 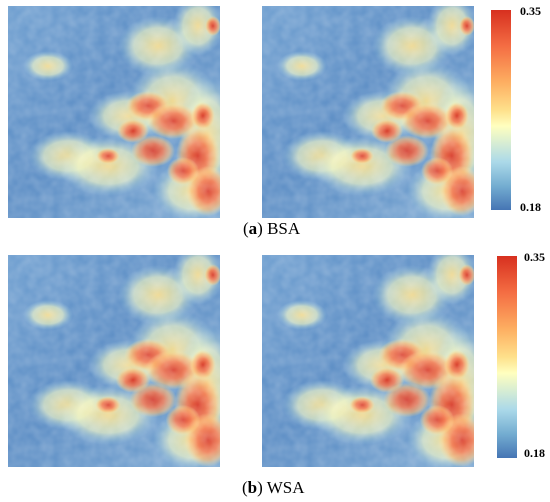 I want to click on wsa-caption-label: b, so click(x=252, y=487).